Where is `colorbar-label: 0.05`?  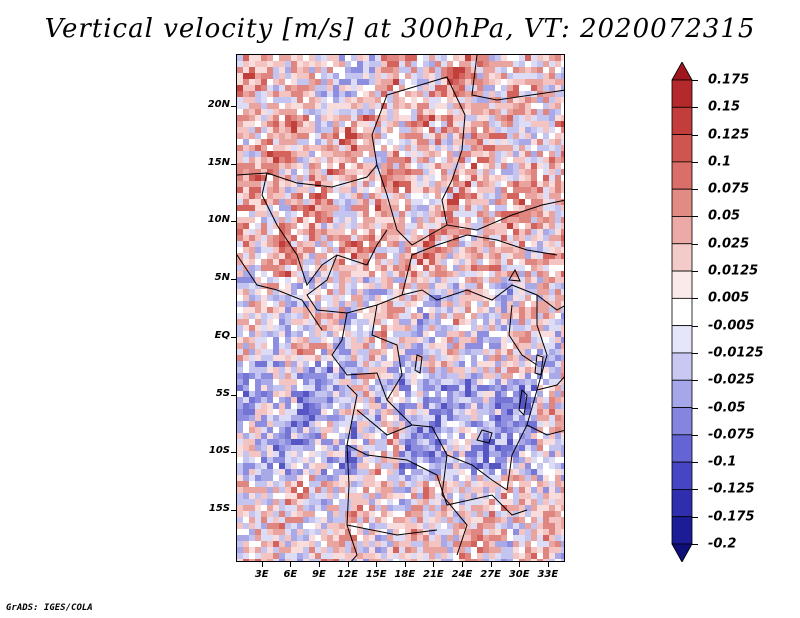 colorbar-label: 0.05 is located at coordinates (724, 216).